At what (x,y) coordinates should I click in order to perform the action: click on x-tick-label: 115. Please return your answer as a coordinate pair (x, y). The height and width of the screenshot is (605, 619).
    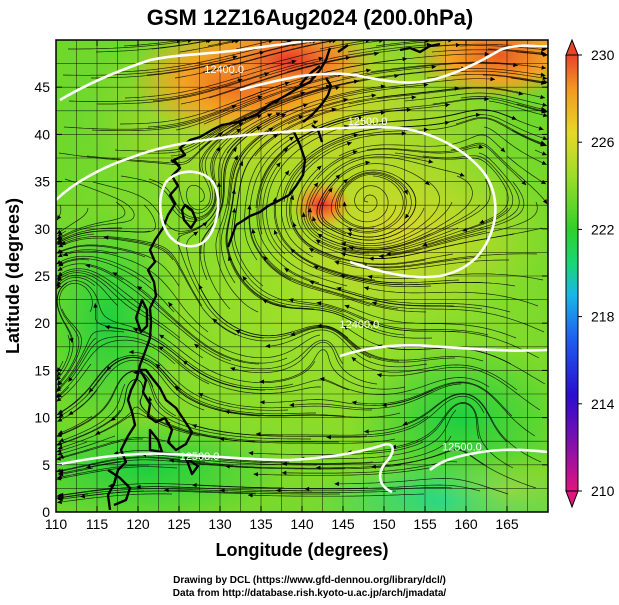
    Looking at the image, I should click on (97, 524).